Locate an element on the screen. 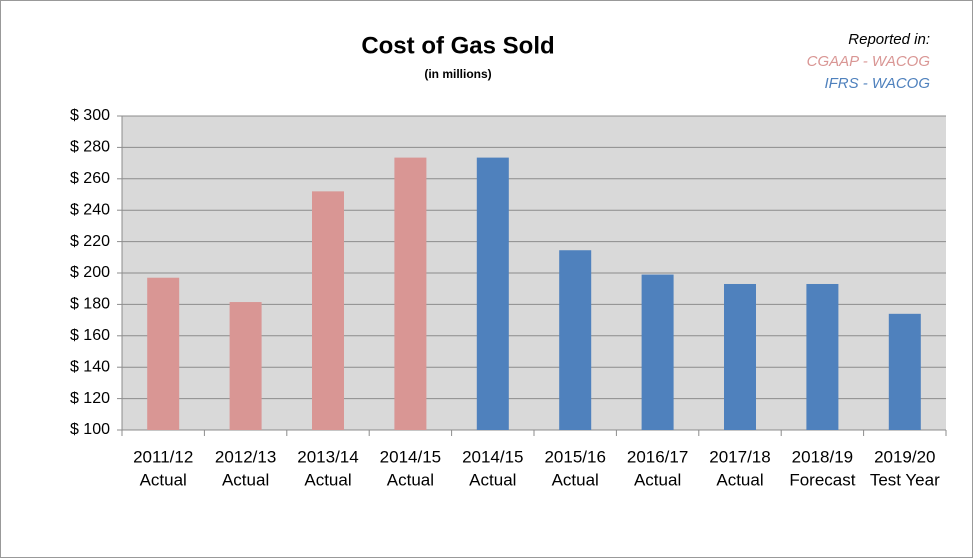 This screenshot has height=559, width=974. x-tick-label: 2012/13 is located at coordinates (245, 456).